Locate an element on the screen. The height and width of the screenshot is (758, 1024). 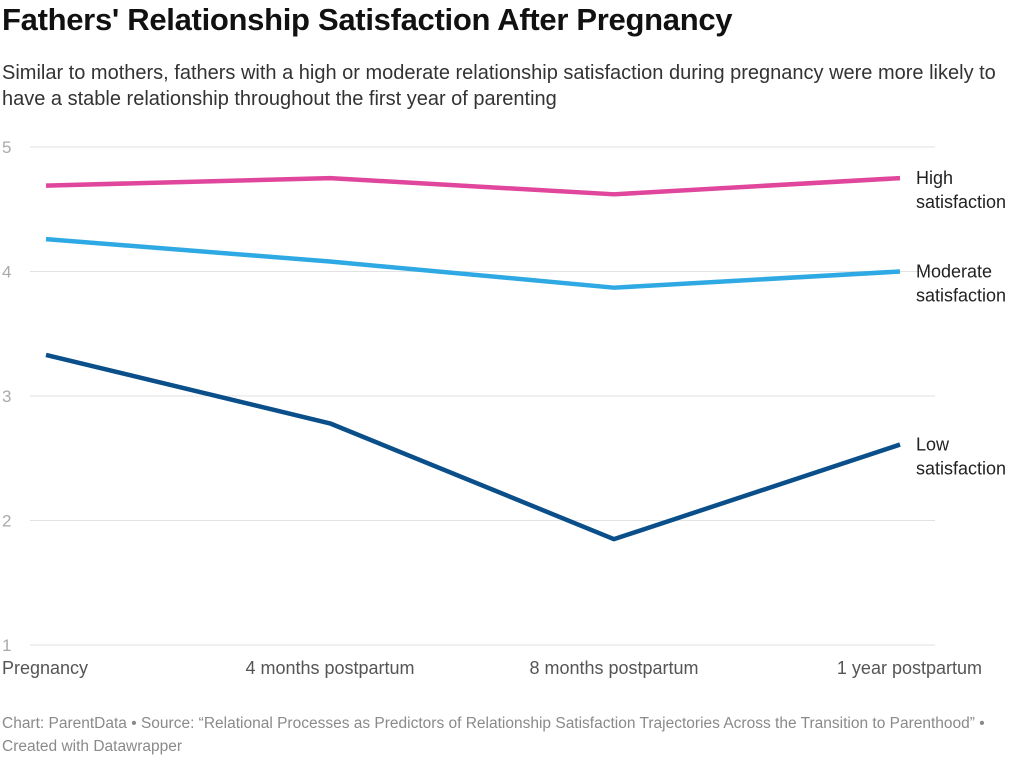
y-tick-label: 2 is located at coordinates (6, 521).